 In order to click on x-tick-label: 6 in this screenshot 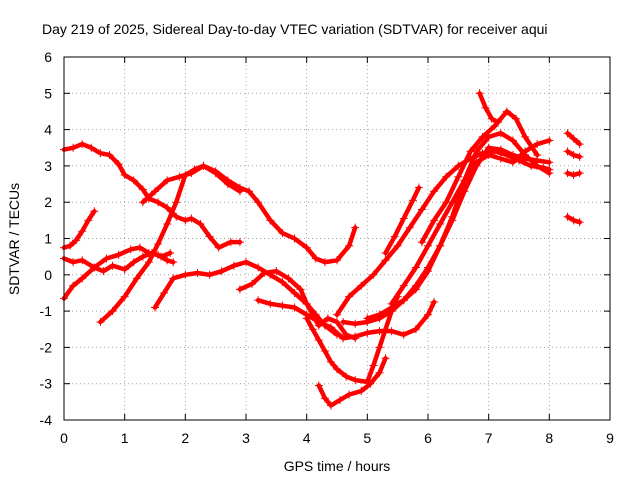, I will do `click(428, 438)`.